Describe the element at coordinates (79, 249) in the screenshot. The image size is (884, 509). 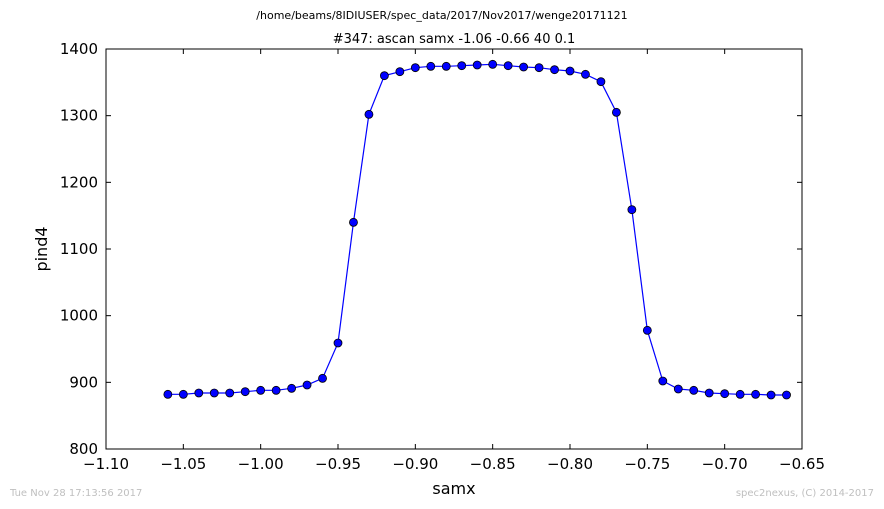
I see `y-tick-label: 1100` at that location.